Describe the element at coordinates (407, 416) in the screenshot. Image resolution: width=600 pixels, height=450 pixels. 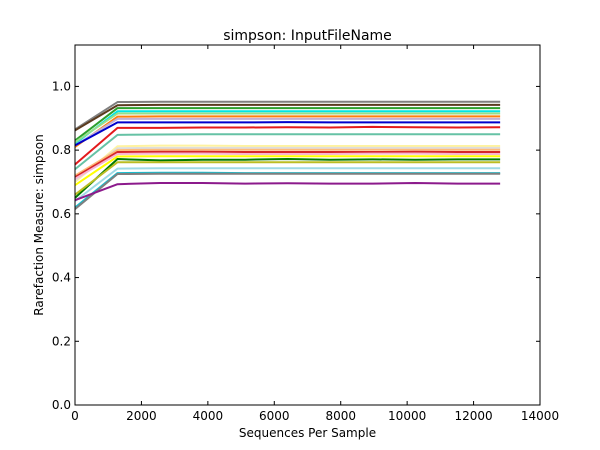
I see `x-tick-label: 10000` at that location.